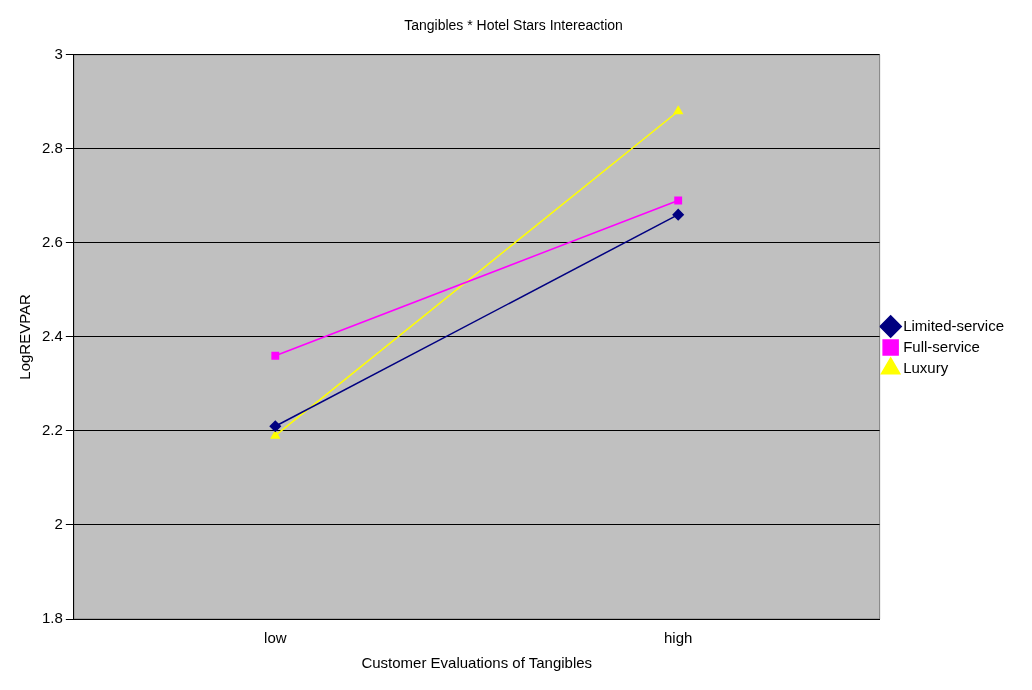 Image resolution: width=1032 pixels, height=690 pixels. Describe the element at coordinates (954, 325) in the screenshot. I see `legend-label: Limited-service` at that location.